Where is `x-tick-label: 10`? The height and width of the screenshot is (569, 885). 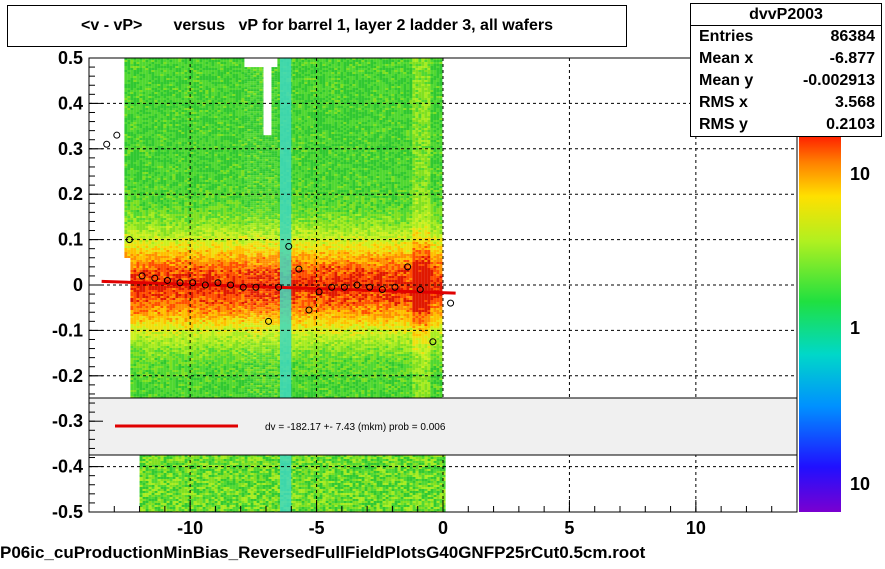 x-tick-label: 10 is located at coordinates (696, 528).